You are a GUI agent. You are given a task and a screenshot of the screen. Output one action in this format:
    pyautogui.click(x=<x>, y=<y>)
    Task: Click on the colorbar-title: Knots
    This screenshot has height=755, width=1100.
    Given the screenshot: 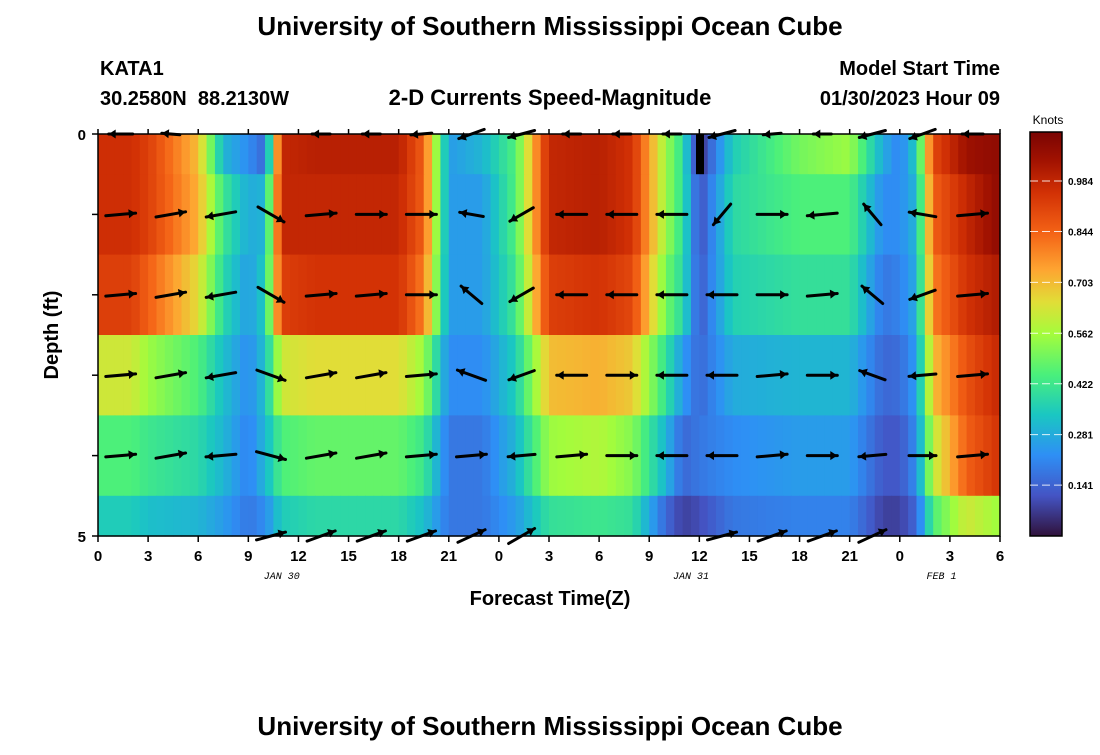 What is the action you would take?
    pyautogui.click(x=1048, y=120)
    